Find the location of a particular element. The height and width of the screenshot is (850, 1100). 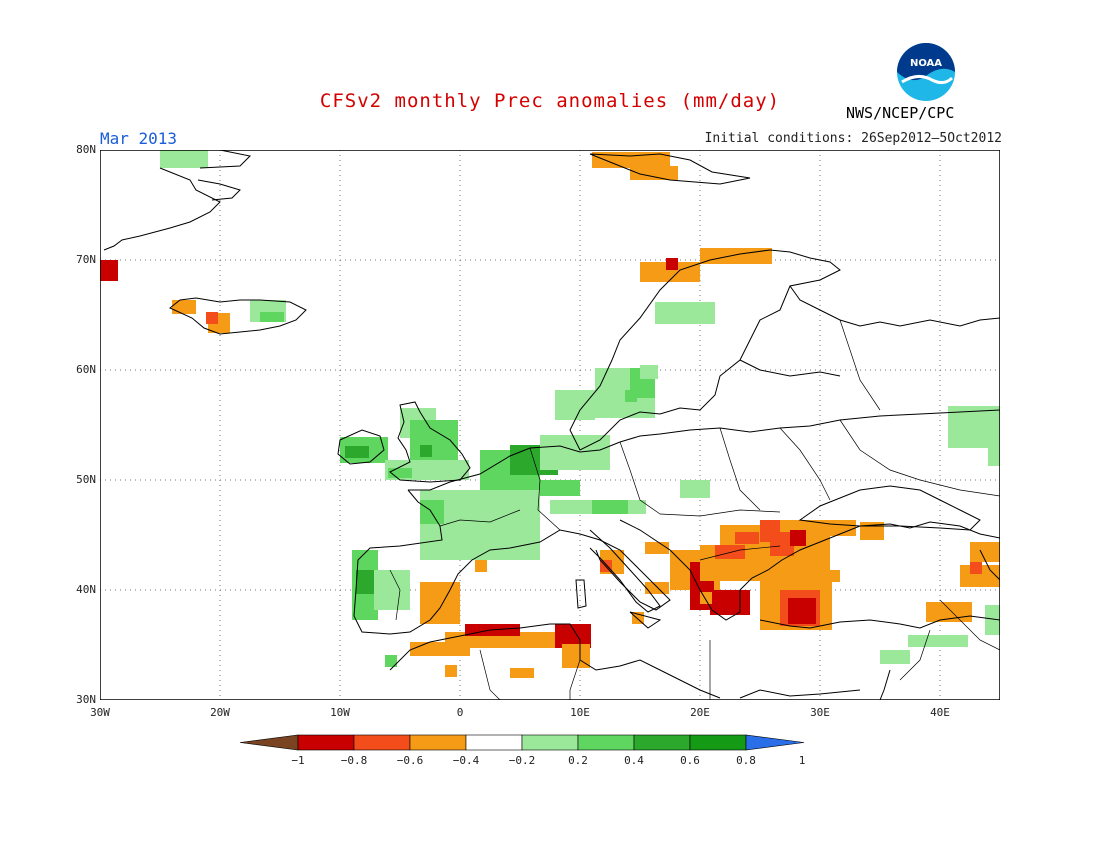

lat-label: 60N is located at coordinates (86, 369).